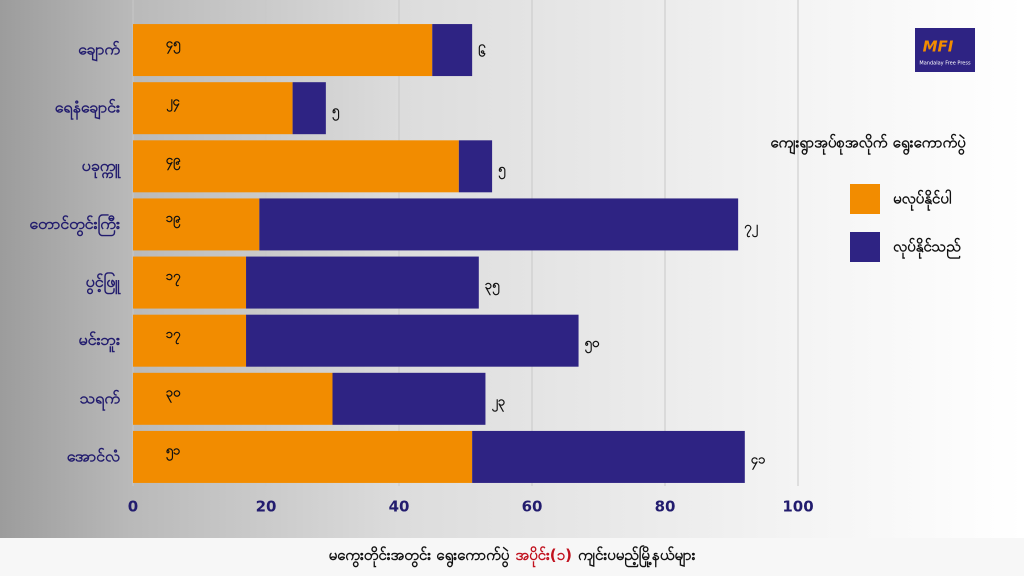  What do you see at coordinates (636, 555) in the screenshot?
I see `footer-text: ကျင်းပမည့်မြို့နယ်များ` at bounding box center [636, 555].